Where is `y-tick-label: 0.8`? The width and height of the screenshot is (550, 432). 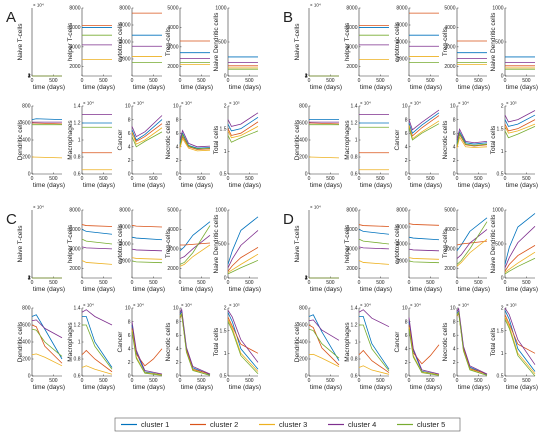 y-tick-label: 0.8 is located at coordinates (354, 360).